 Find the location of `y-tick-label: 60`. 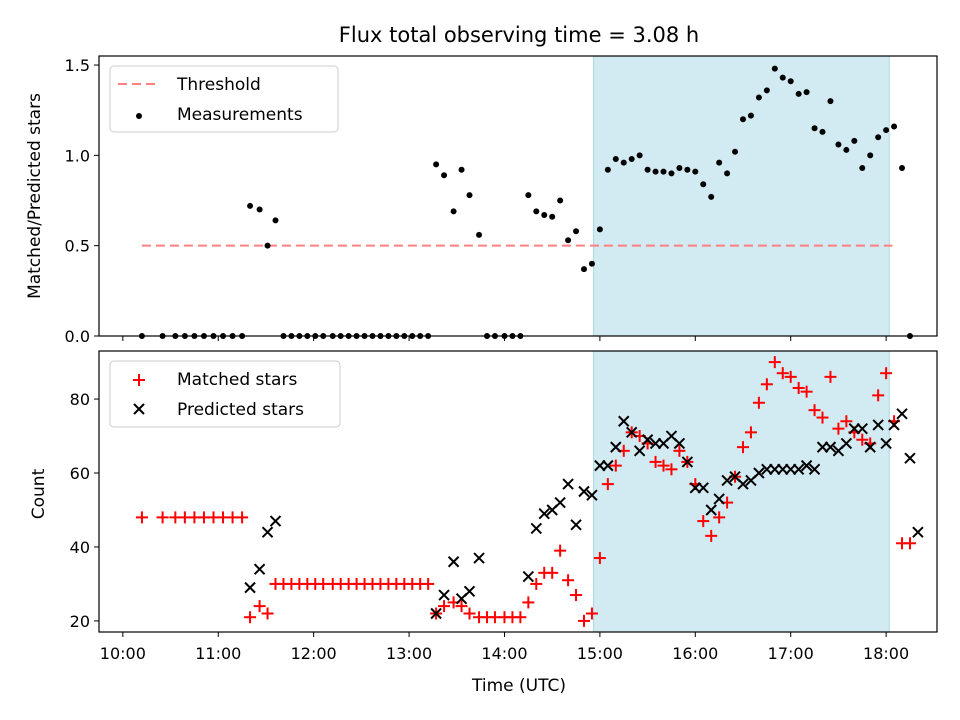

y-tick-label: 60 is located at coordinates (80, 473).